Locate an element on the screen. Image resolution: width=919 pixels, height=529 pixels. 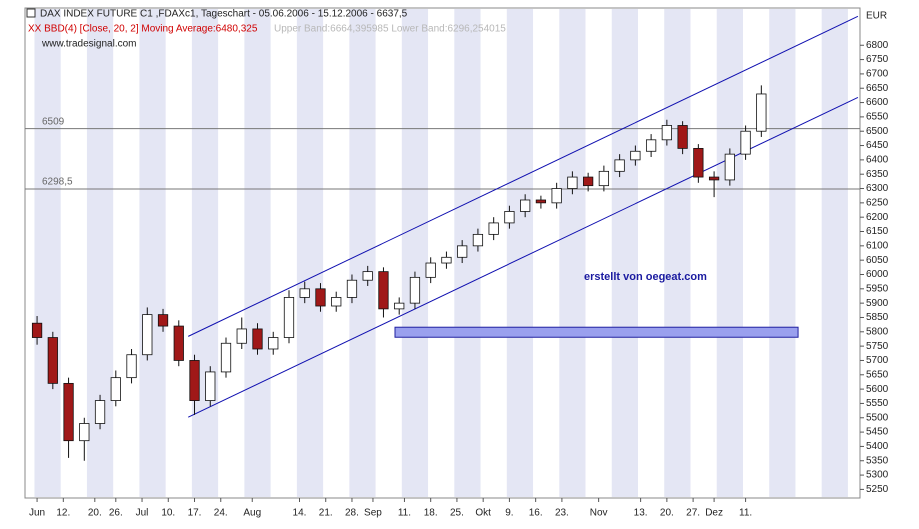
y-tick-label: 6000 is located at coordinates (877, 274).